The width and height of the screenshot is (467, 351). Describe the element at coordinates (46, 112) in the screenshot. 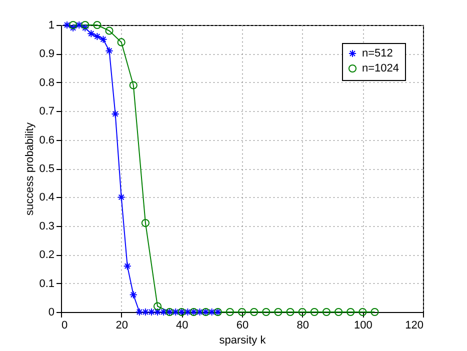

I see `y-tick-label: 0.7` at that location.